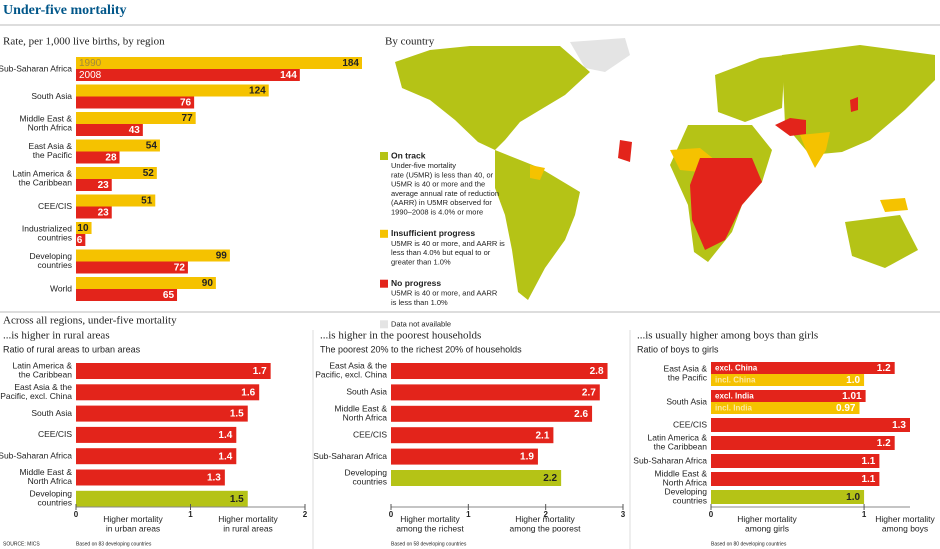  What do you see at coordinates (21, 544) in the screenshot?
I see `source: SOURCE: MICS` at bounding box center [21, 544].